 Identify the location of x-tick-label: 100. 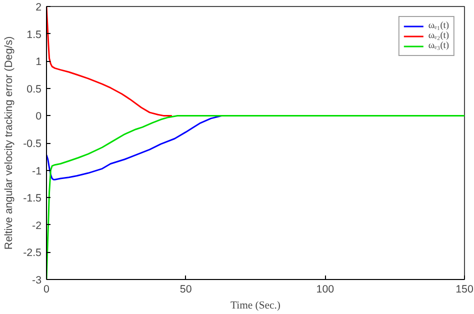
(325, 290).